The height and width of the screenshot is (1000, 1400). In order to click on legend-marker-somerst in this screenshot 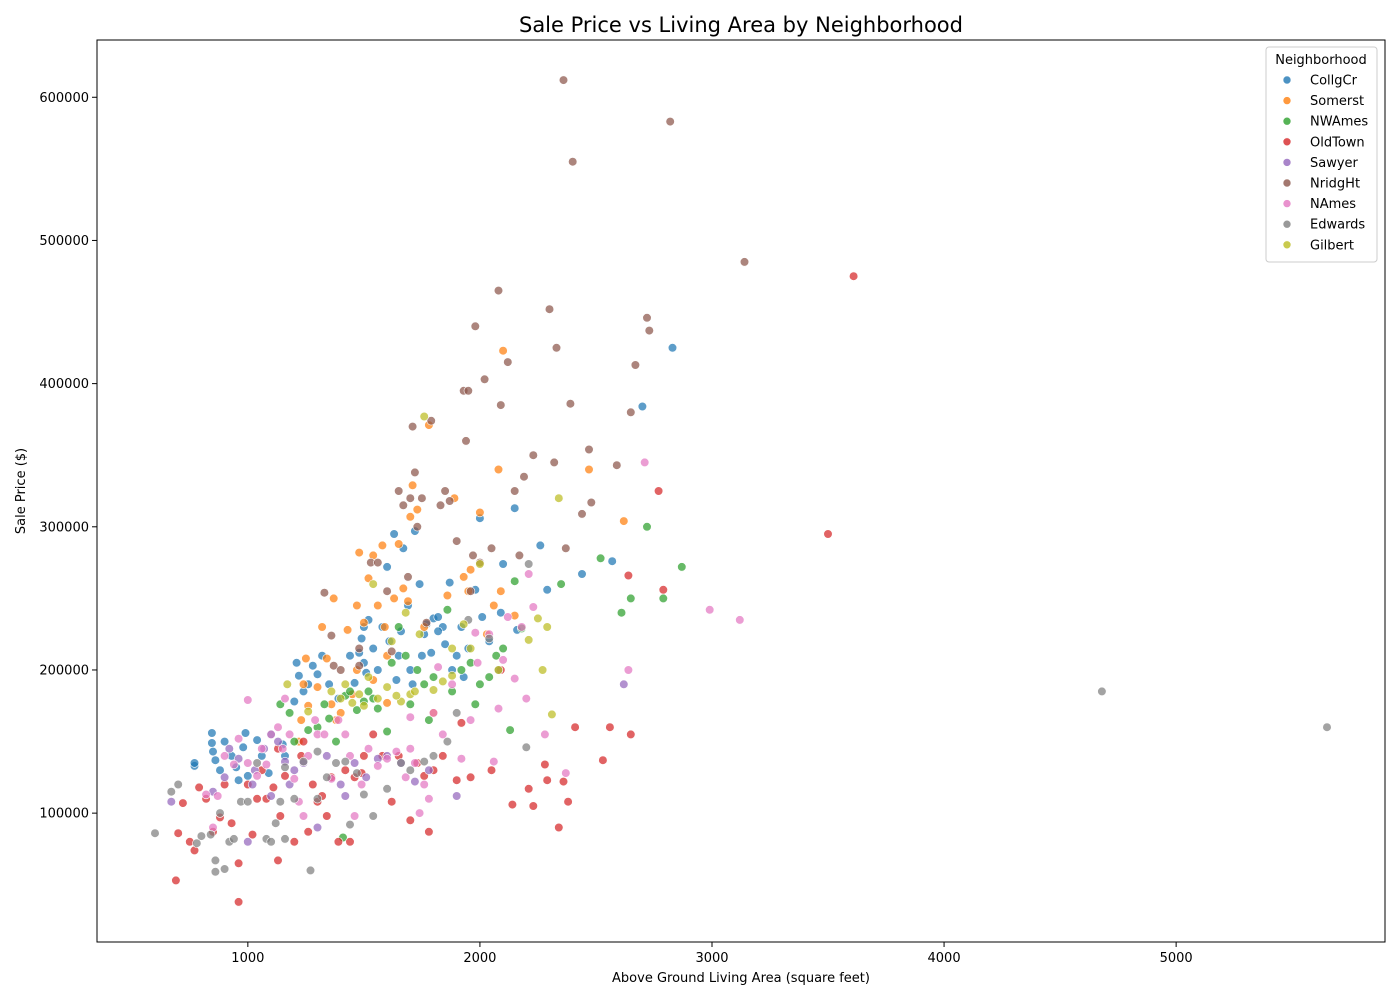, I will do `click(1287, 100)`.